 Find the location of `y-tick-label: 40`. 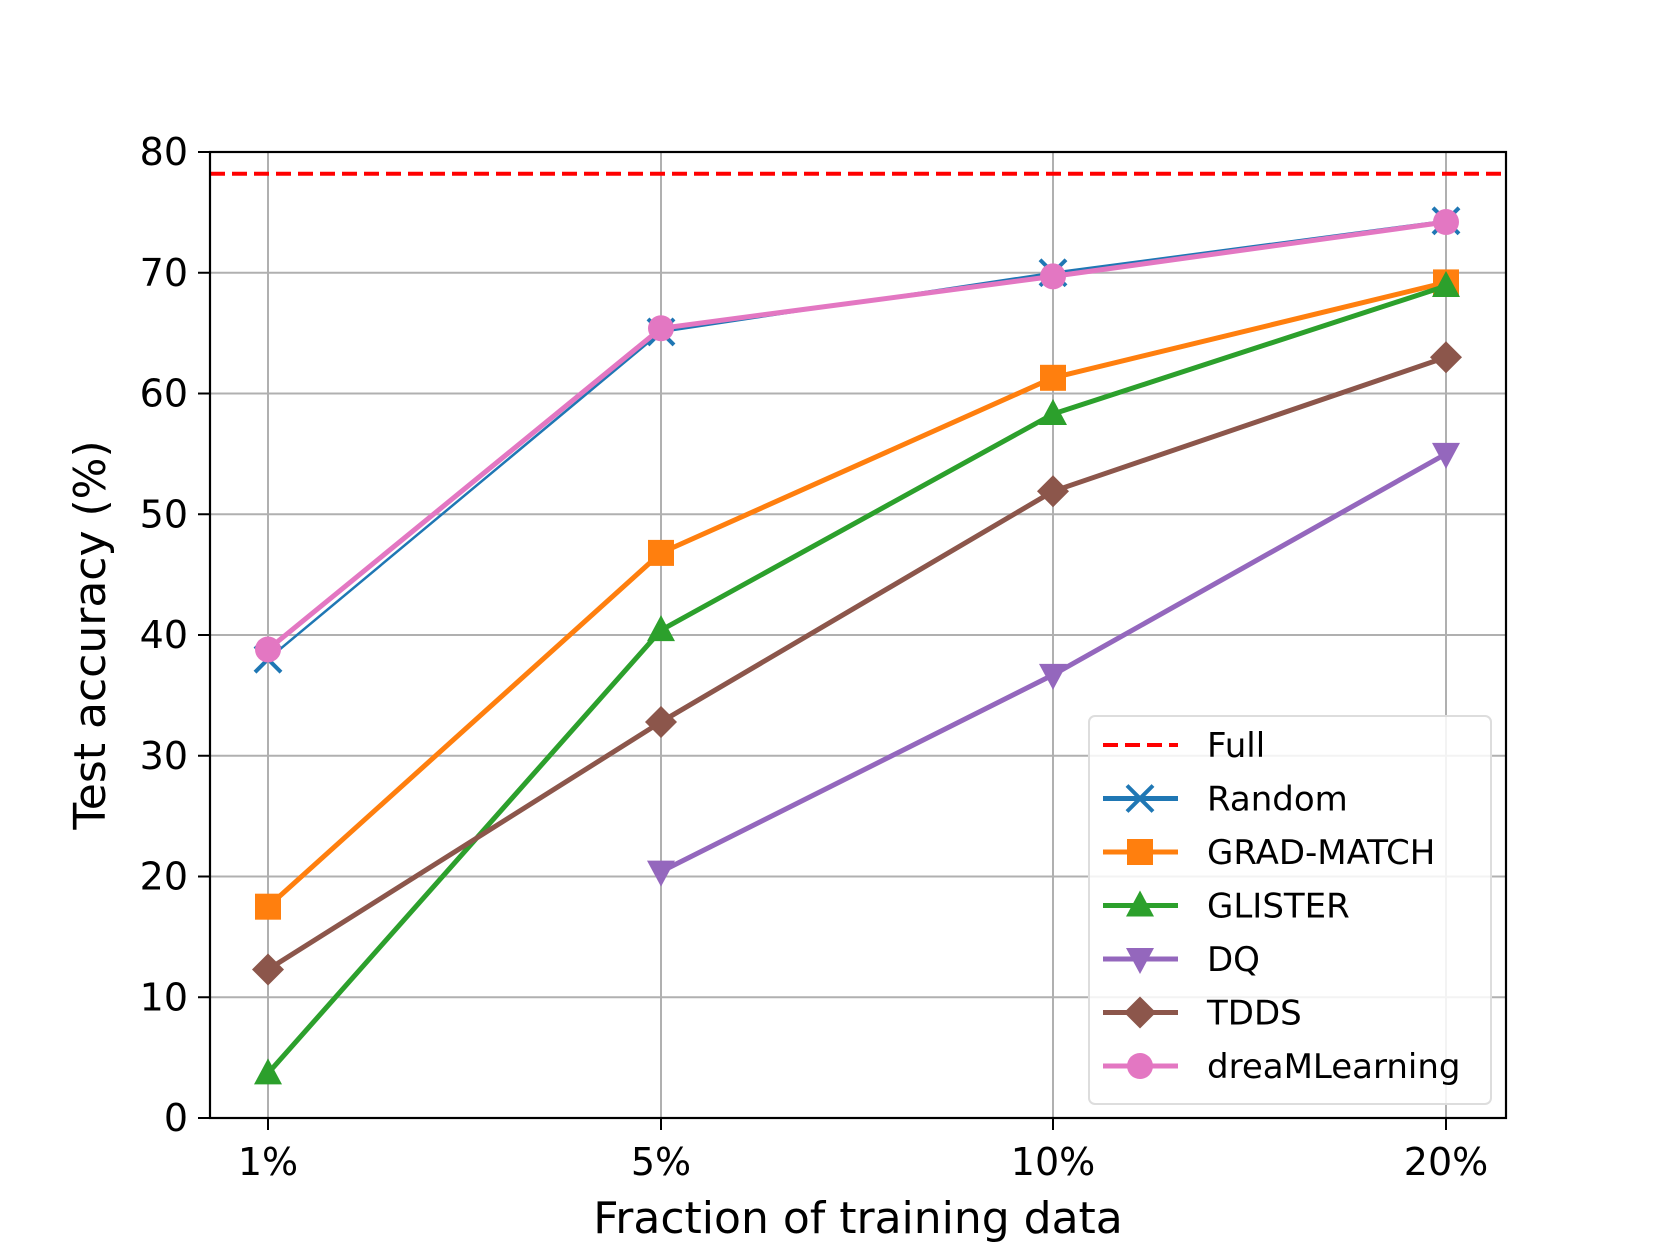

y-tick-label: 40 is located at coordinates (164, 635).